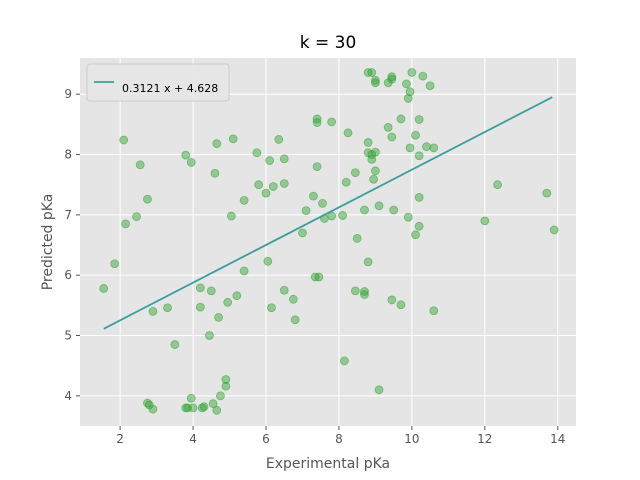  What do you see at coordinates (68, 94) in the screenshot?
I see `y-tick-label: 9` at bounding box center [68, 94].